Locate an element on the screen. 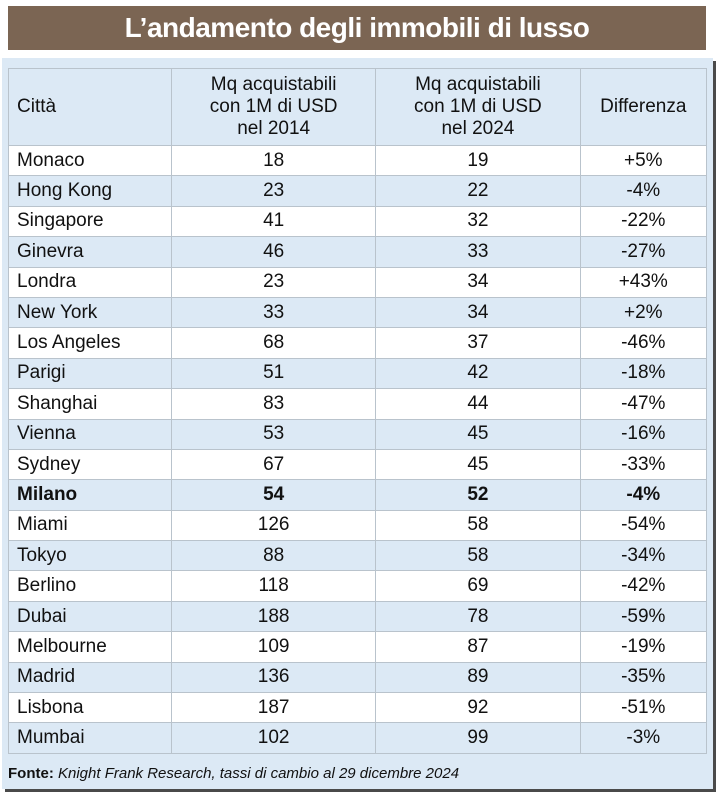  table-cell: 102 is located at coordinates (274, 738).